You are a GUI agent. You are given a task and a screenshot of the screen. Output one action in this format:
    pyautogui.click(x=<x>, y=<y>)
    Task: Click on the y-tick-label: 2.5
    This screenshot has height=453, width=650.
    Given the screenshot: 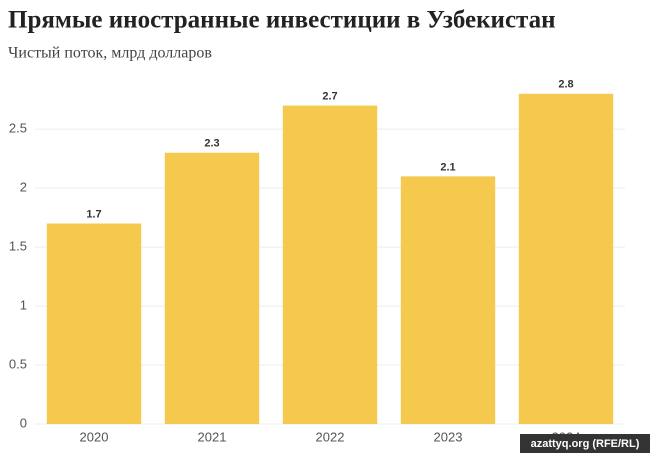 What is the action you would take?
    pyautogui.click(x=18, y=128)
    